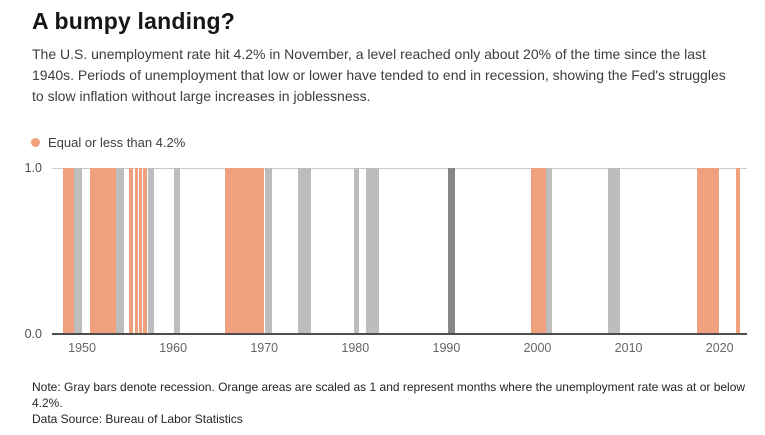 This screenshot has width=765, height=435. What do you see at coordinates (719, 348) in the screenshot?
I see `x-axis-tick-label: 2020` at bounding box center [719, 348].